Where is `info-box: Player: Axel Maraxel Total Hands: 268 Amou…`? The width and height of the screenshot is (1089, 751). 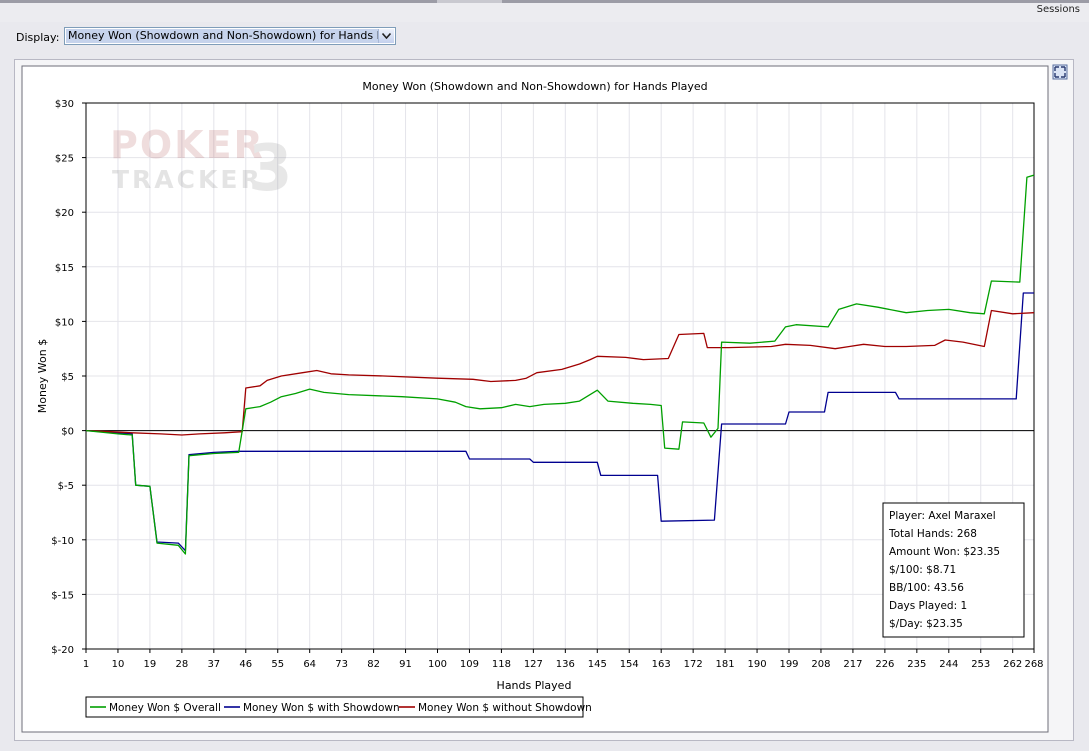
info-box: Player: Axel Maraxel Total Hands: 268 Amou… is located at coordinates (953, 570).